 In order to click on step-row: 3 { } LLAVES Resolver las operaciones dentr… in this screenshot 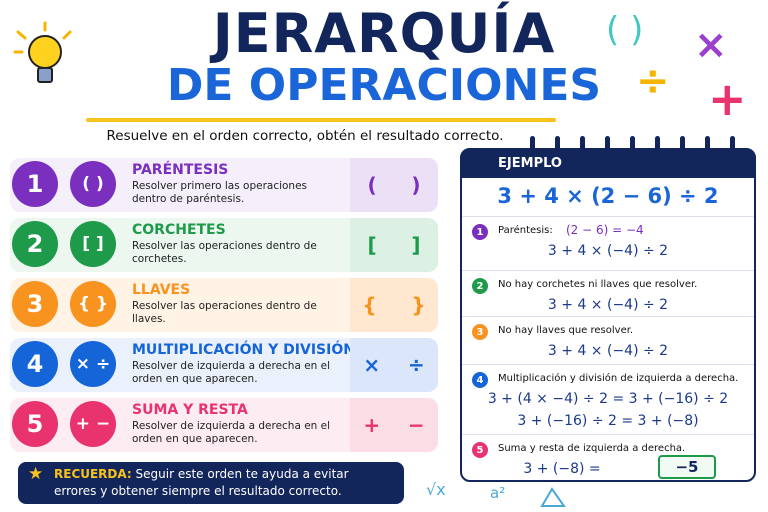, I will do `click(224, 305)`.